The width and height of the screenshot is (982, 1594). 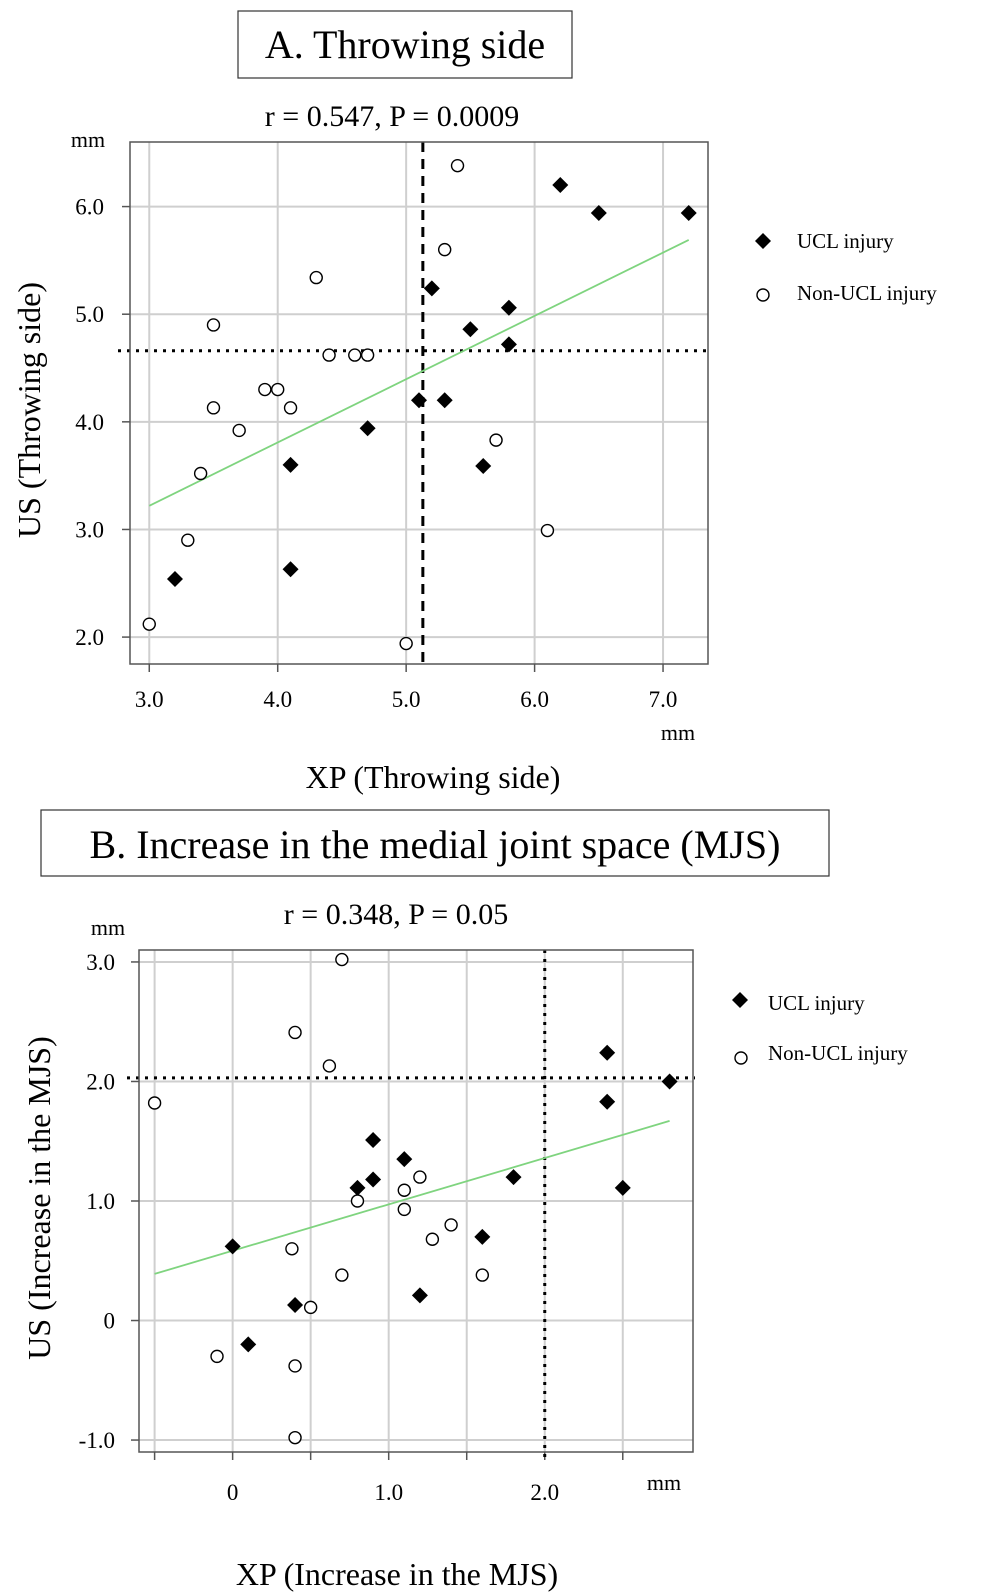 I want to click on panel-a-legend-diamond-marker, so click(x=763, y=241).